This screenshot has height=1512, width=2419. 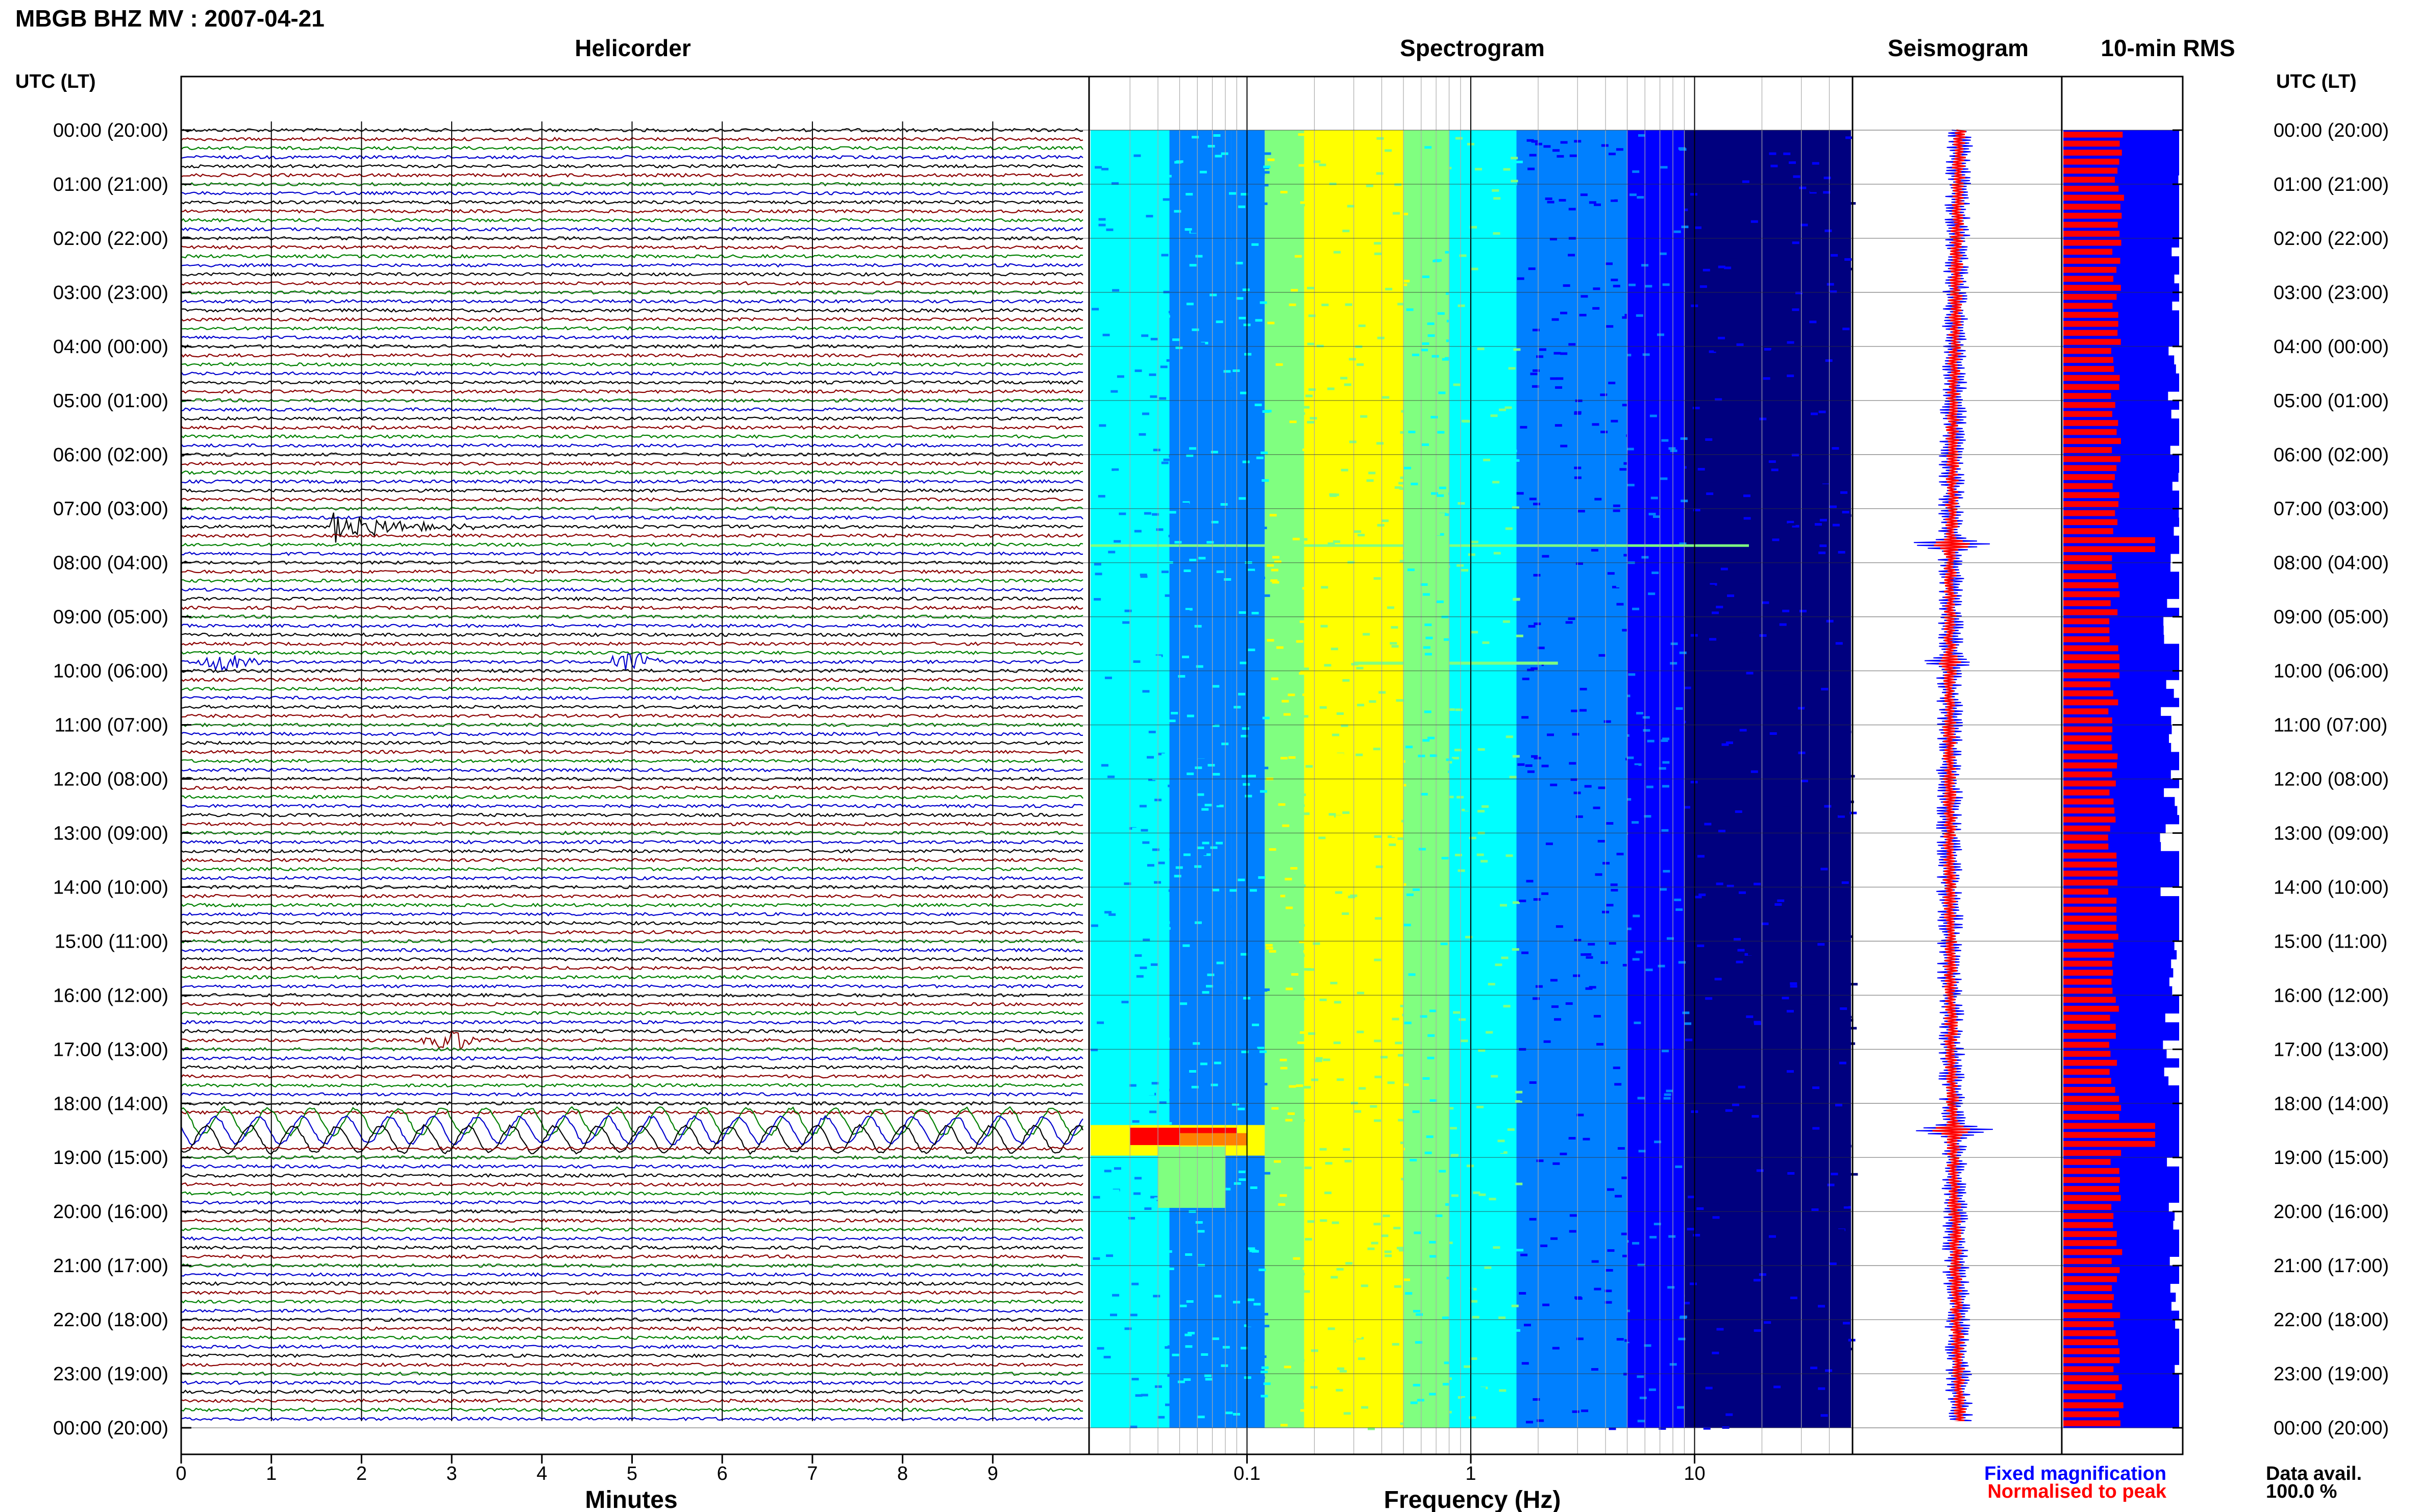 What do you see at coordinates (631, 1499) in the screenshot?
I see `helicorder-xlabel: Minutes` at bounding box center [631, 1499].